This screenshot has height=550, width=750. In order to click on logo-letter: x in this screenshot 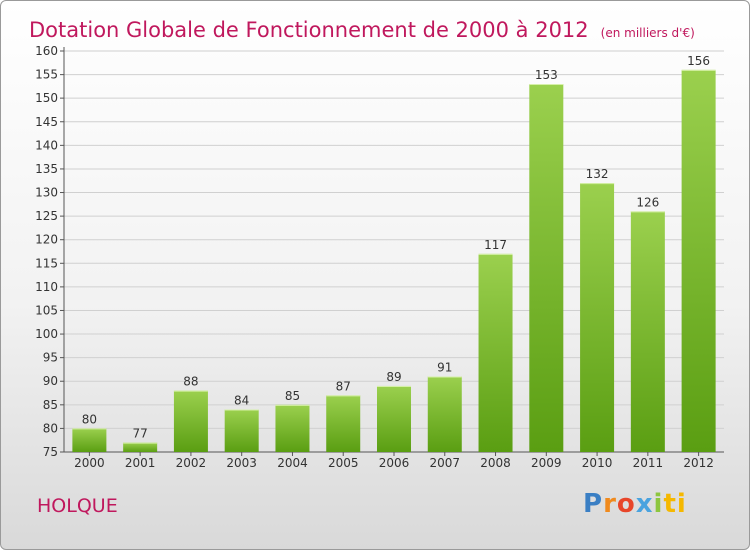, I will do `click(644, 504)`.